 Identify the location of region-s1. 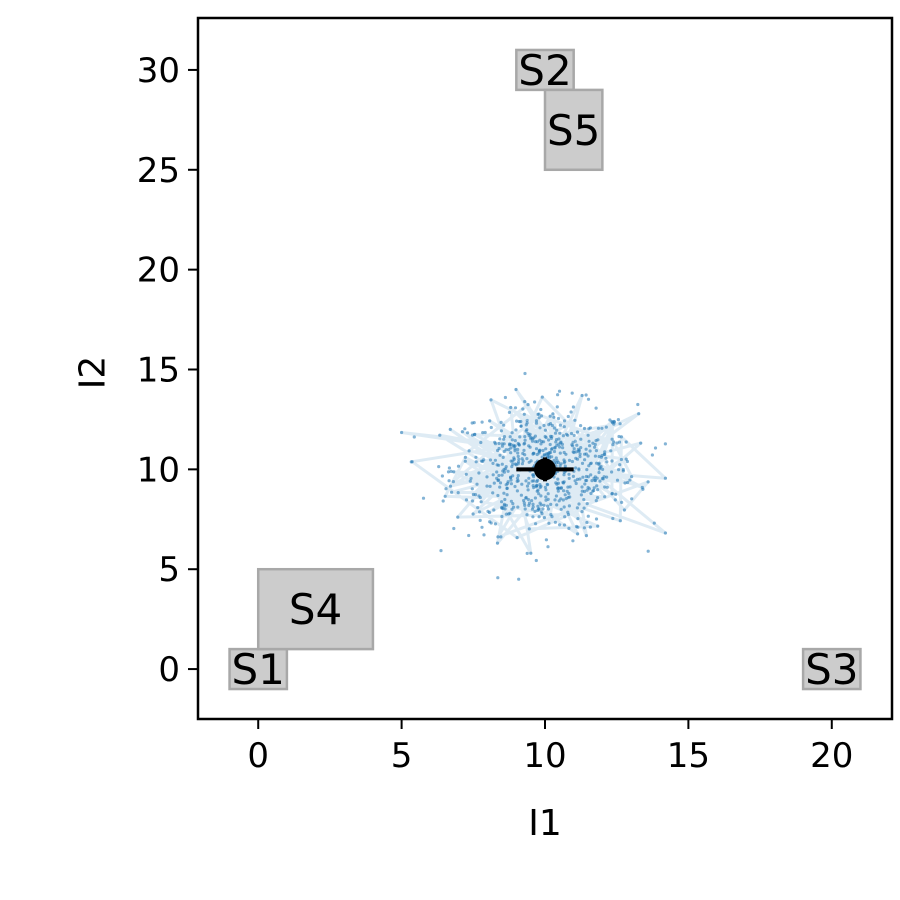
(258, 669).